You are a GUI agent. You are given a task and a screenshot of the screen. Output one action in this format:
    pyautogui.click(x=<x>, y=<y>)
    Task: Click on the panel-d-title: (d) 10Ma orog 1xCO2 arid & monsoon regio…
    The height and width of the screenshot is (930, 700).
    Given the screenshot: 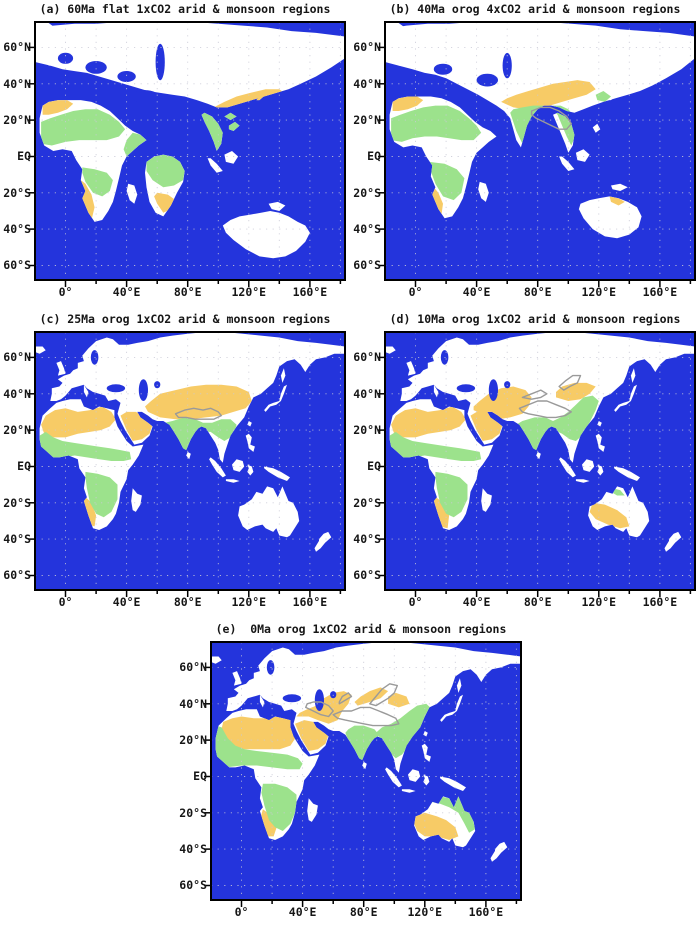 What is the action you would take?
    pyautogui.click(x=535, y=319)
    